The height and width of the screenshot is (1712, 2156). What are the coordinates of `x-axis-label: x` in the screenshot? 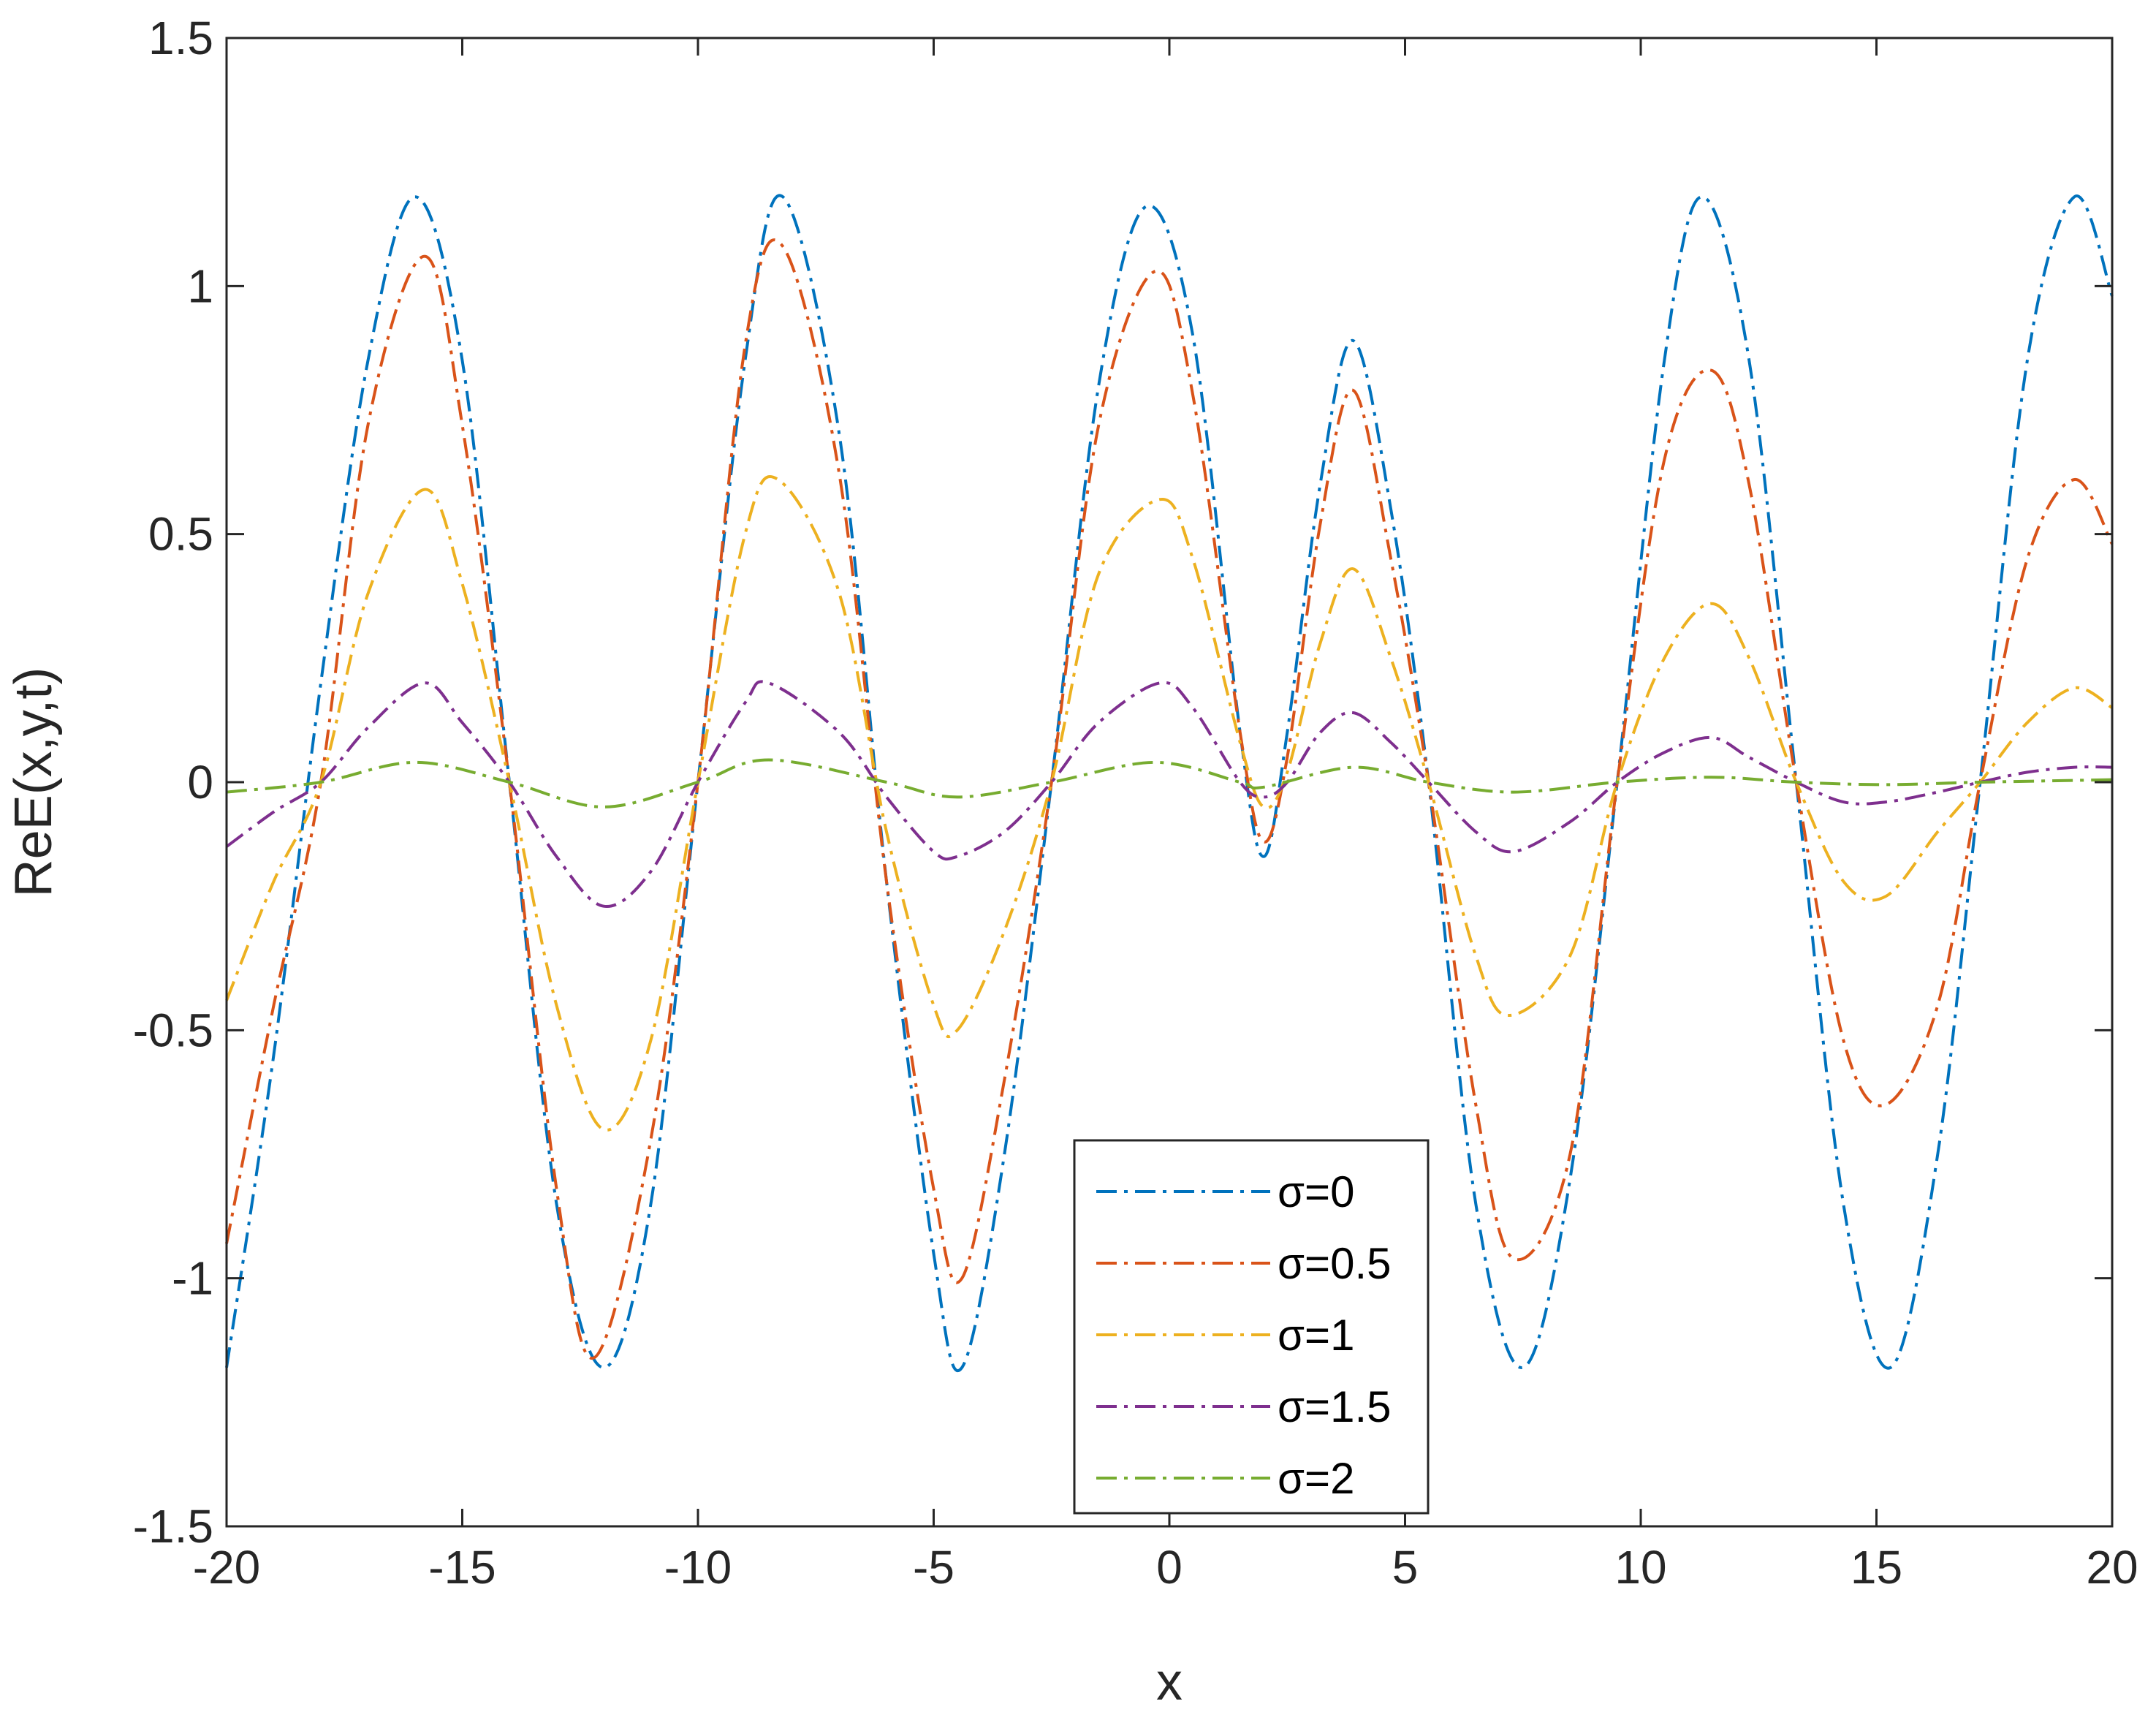 It's located at (1169, 1682).